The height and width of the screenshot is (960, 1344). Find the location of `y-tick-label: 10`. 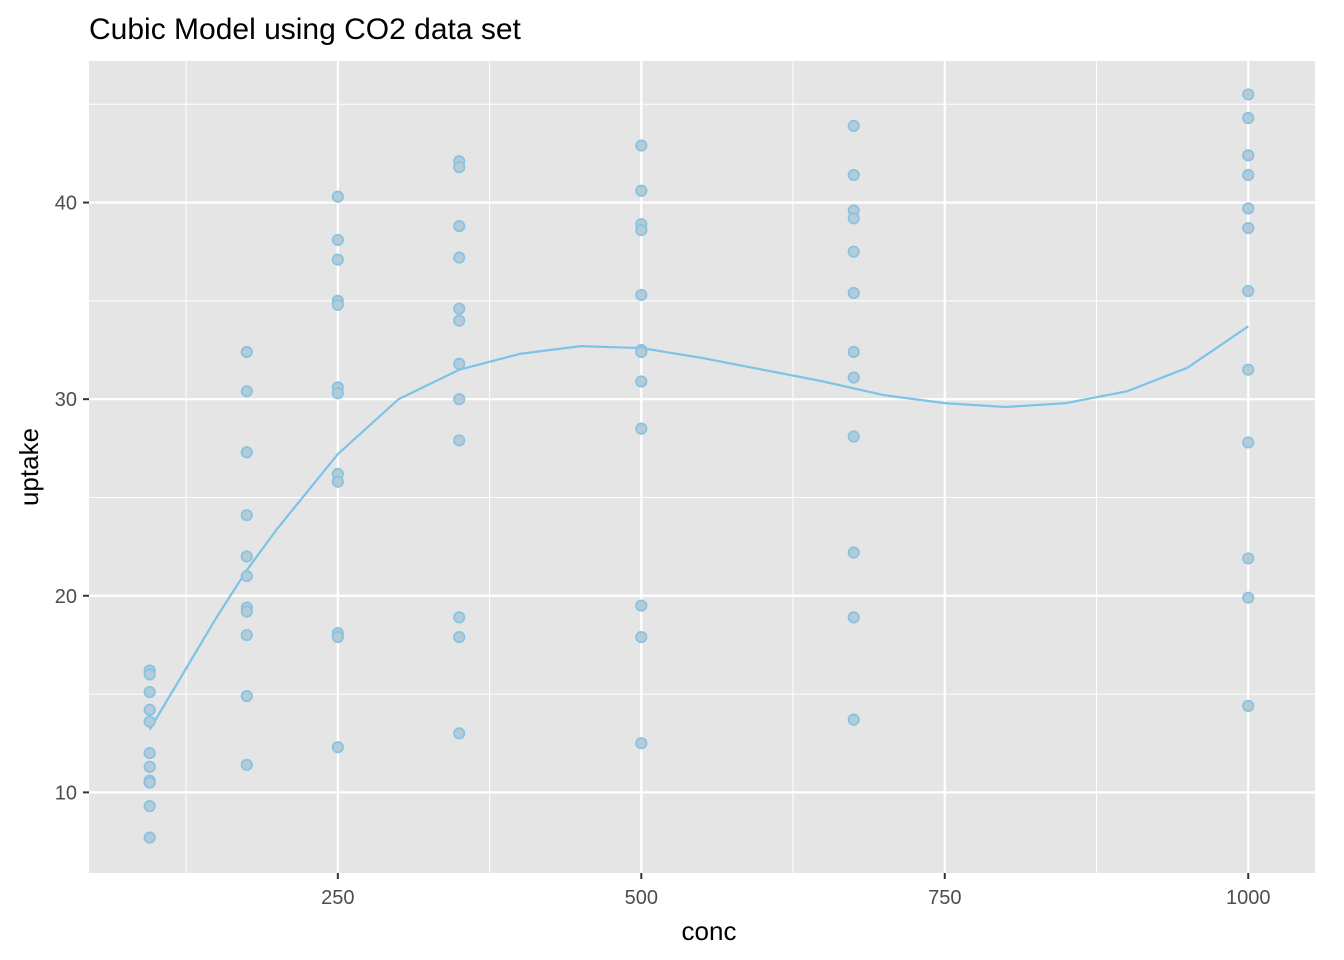

y-tick-label: 10 is located at coordinates (66, 793).